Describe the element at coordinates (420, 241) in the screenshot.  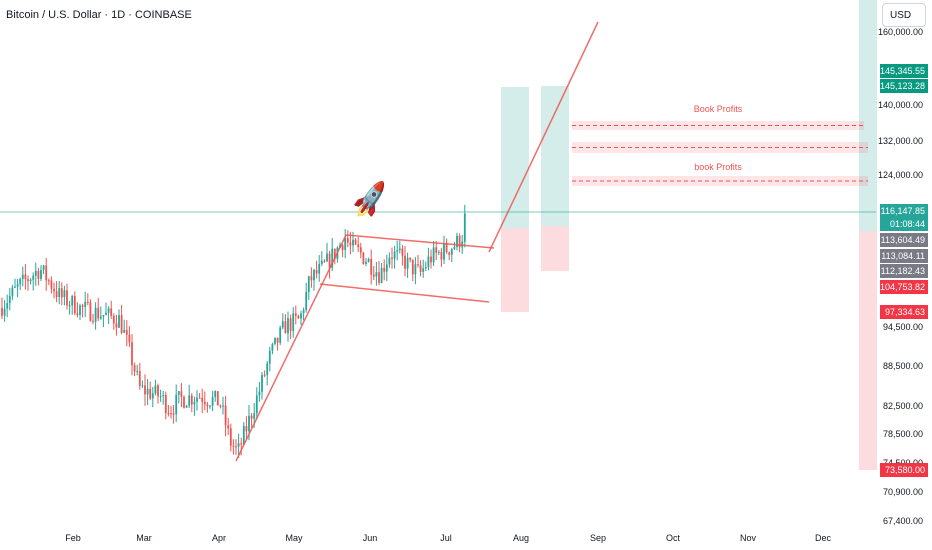
I see `flag-upper-line` at that location.